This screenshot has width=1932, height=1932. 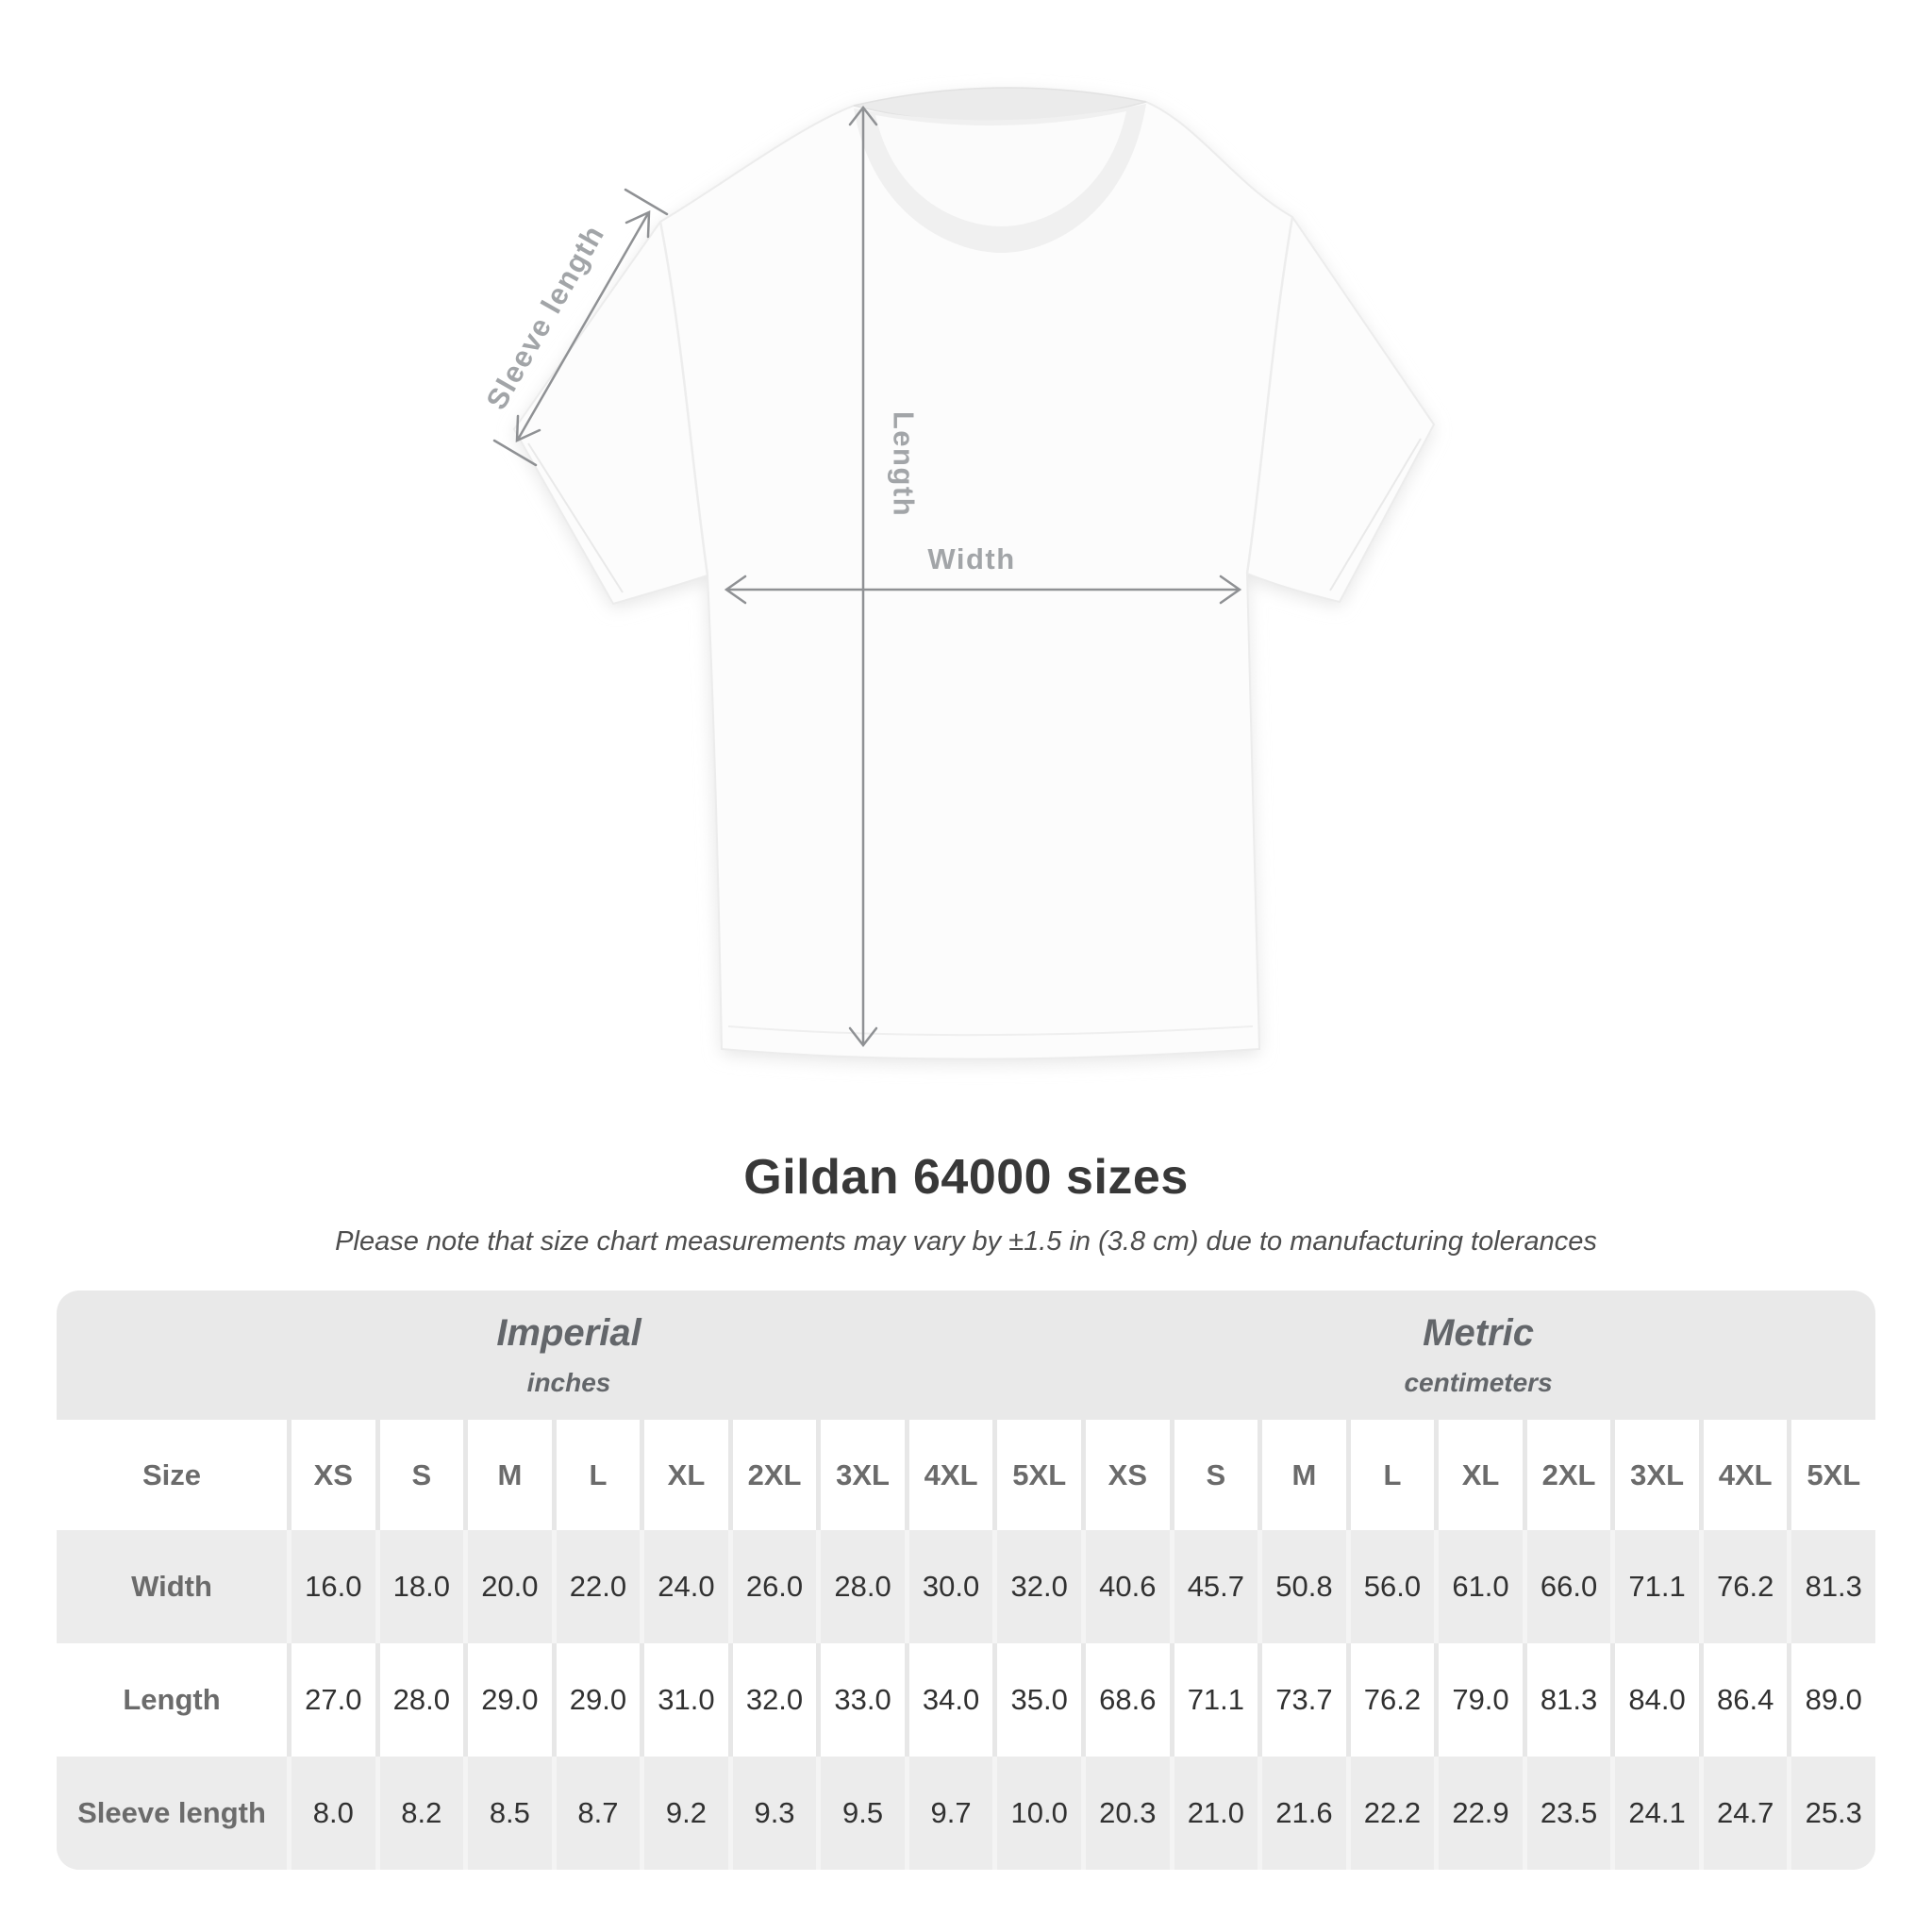 What do you see at coordinates (1390, 1814) in the screenshot?
I see `value-cell: 22.2` at bounding box center [1390, 1814].